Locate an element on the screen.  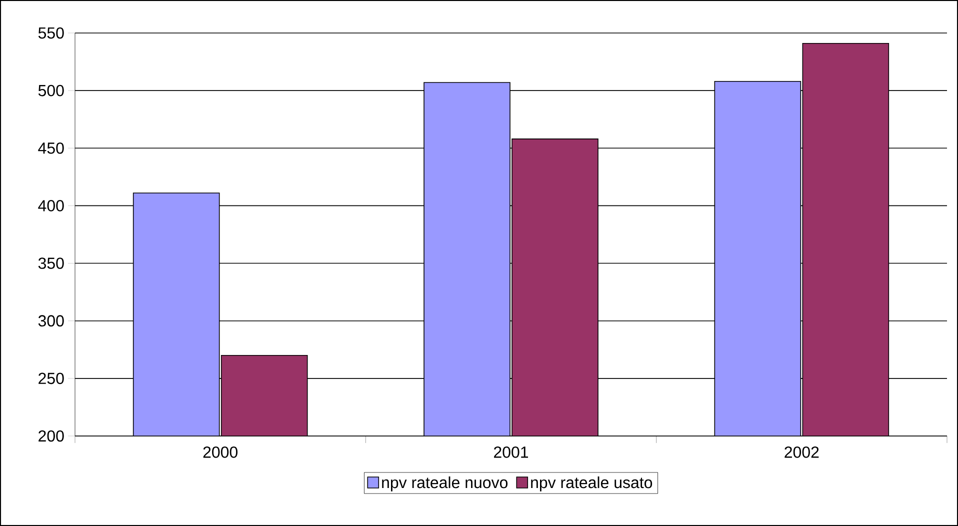
legend-label: npv rateale usato is located at coordinates (591, 484).